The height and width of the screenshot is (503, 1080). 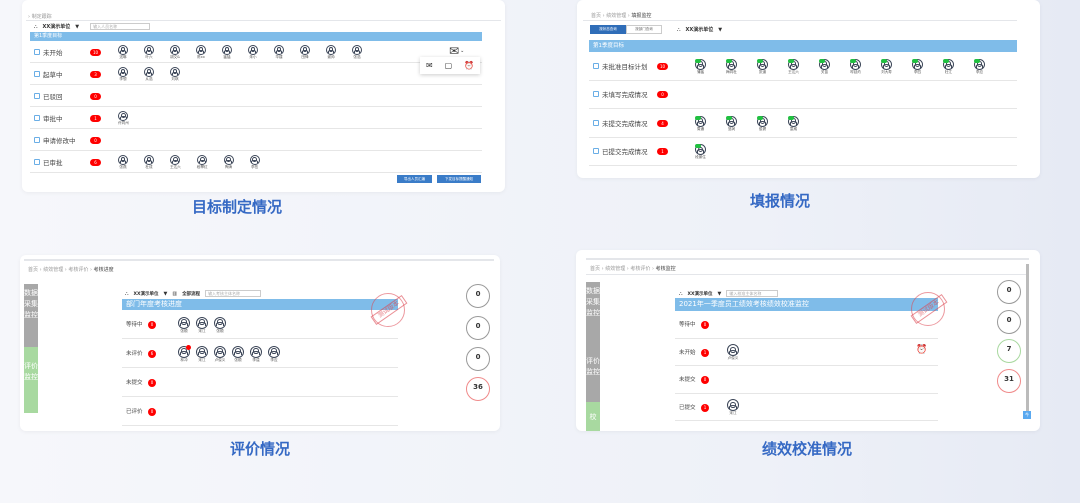 I want to click on status-label: 起草中, so click(x=46, y=74).